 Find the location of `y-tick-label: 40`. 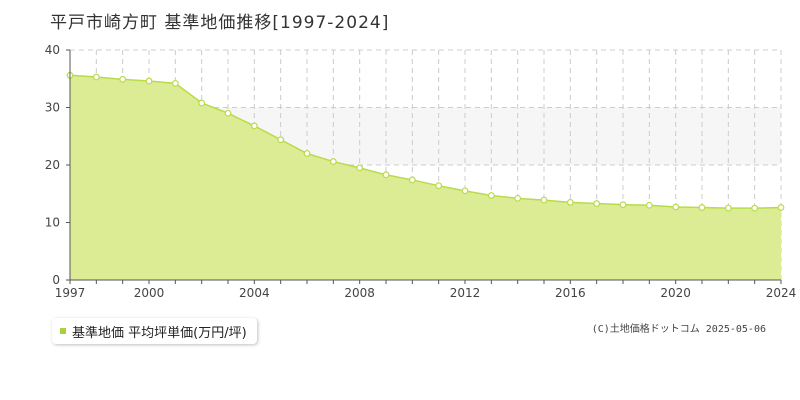

y-tick-label: 40 is located at coordinates (52, 50).